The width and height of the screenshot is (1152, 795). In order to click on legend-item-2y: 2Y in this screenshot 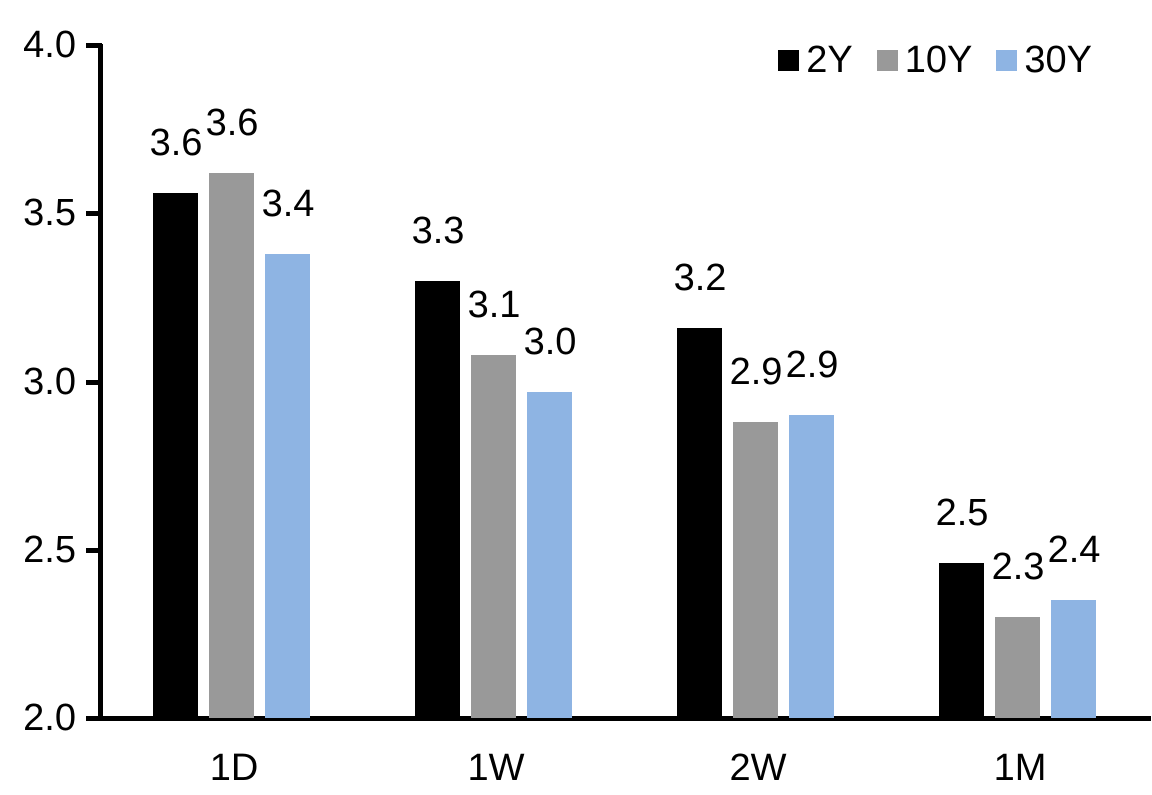, I will do `click(815, 60)`.